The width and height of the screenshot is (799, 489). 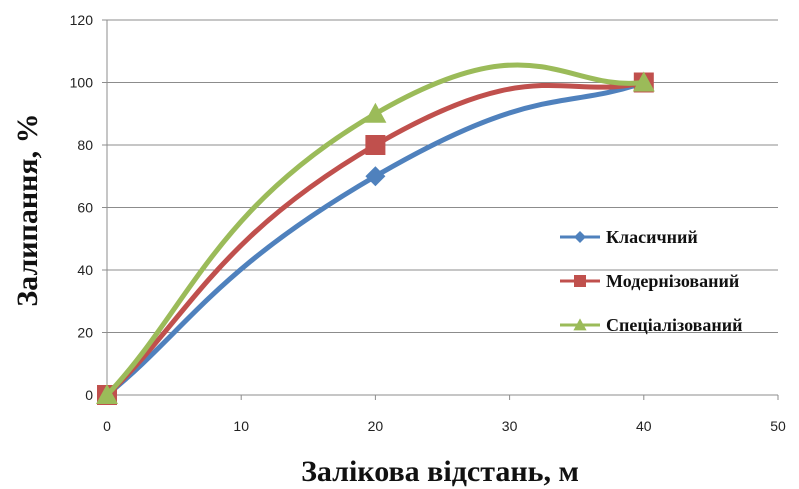 I want to click on legend-label: Спеціалізований, so click(x=674, y=325).